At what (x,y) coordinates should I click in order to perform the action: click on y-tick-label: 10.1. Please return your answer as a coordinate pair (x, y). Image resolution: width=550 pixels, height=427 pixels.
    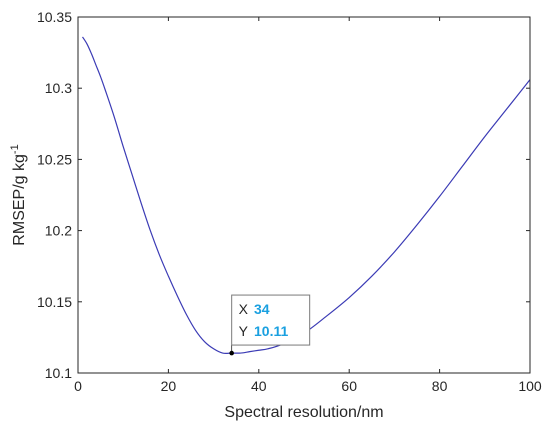
    Looking at the image, I should click on (58, 373).